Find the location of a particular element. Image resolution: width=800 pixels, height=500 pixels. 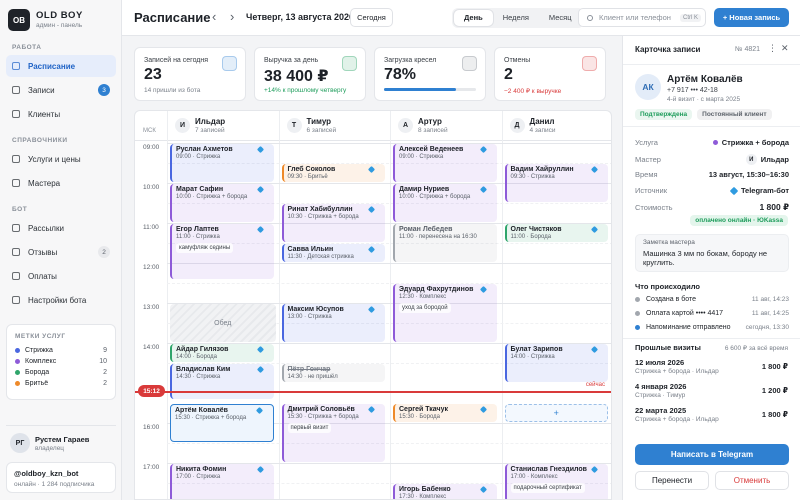

half-hour-line is located at coordinates (389, 243).